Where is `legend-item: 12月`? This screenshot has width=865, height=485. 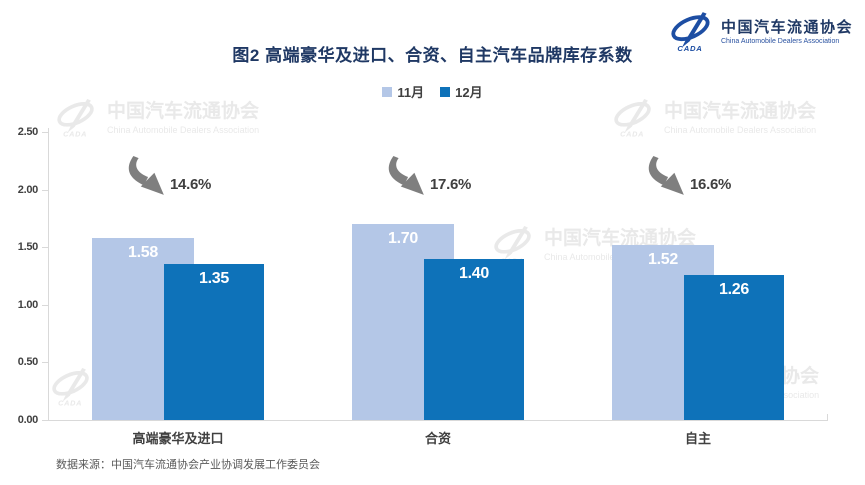 legend-item: 12月 is located at coordinates (461, 91).